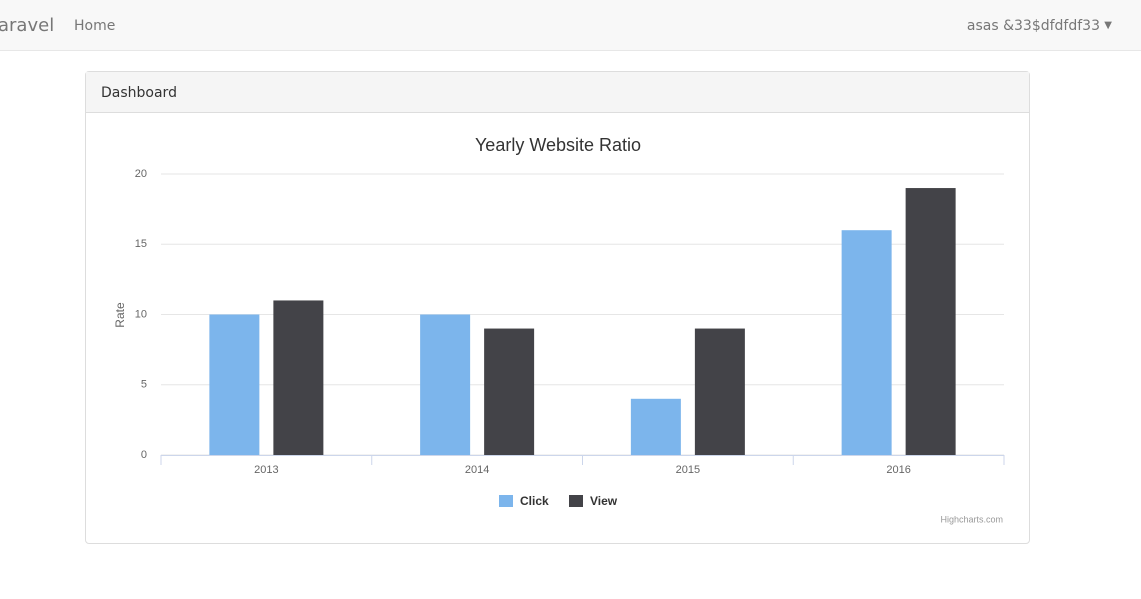  Describe the element at coordinates (120, 315) in the screenshot. I see `y-axis-label: Rate` at that location.